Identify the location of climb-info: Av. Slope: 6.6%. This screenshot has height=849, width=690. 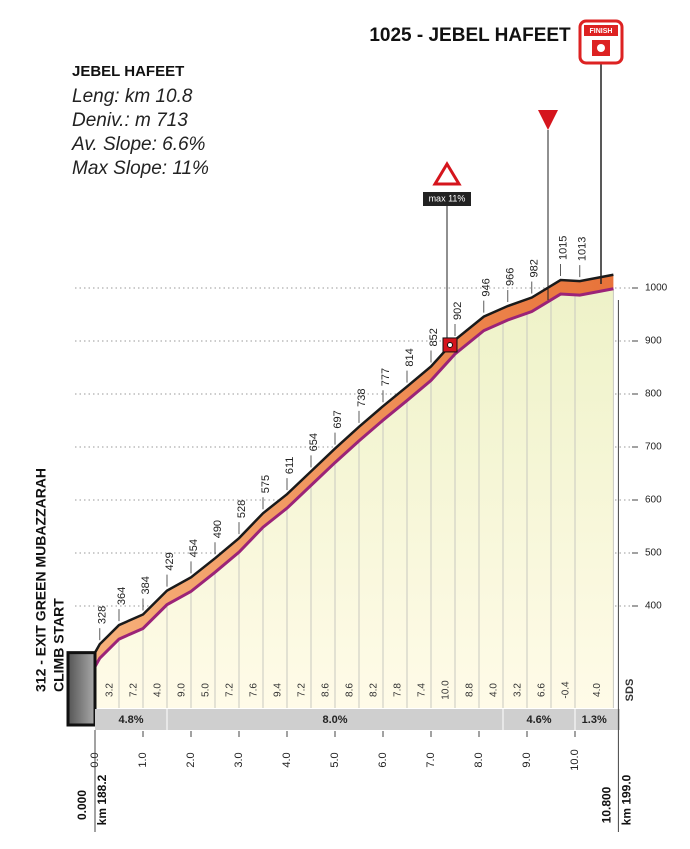
(138, 144).